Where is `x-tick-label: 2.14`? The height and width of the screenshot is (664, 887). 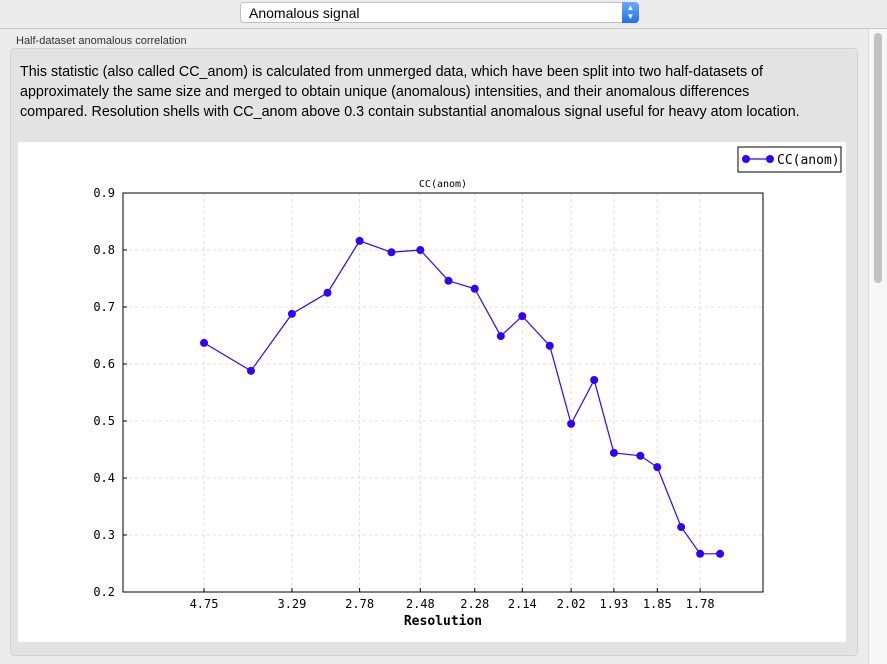
x-tick-label: 2.14 is located at coordinates (522, 604).